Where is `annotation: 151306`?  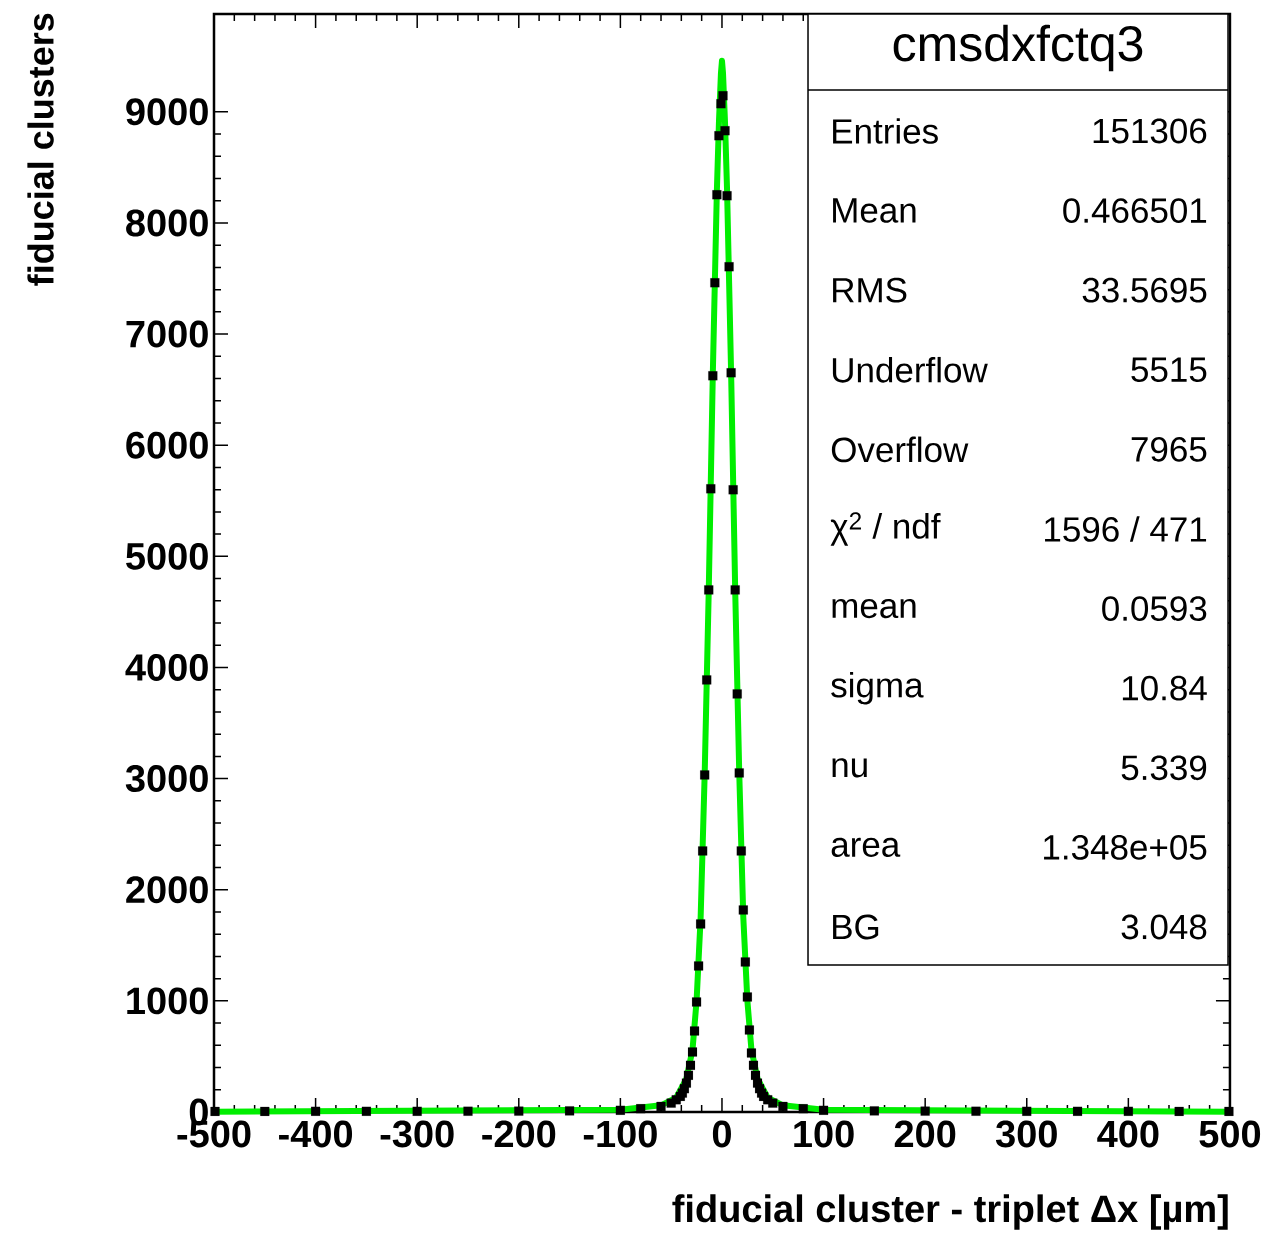
annotation: 151306 is located at coordinates (1150, 131).